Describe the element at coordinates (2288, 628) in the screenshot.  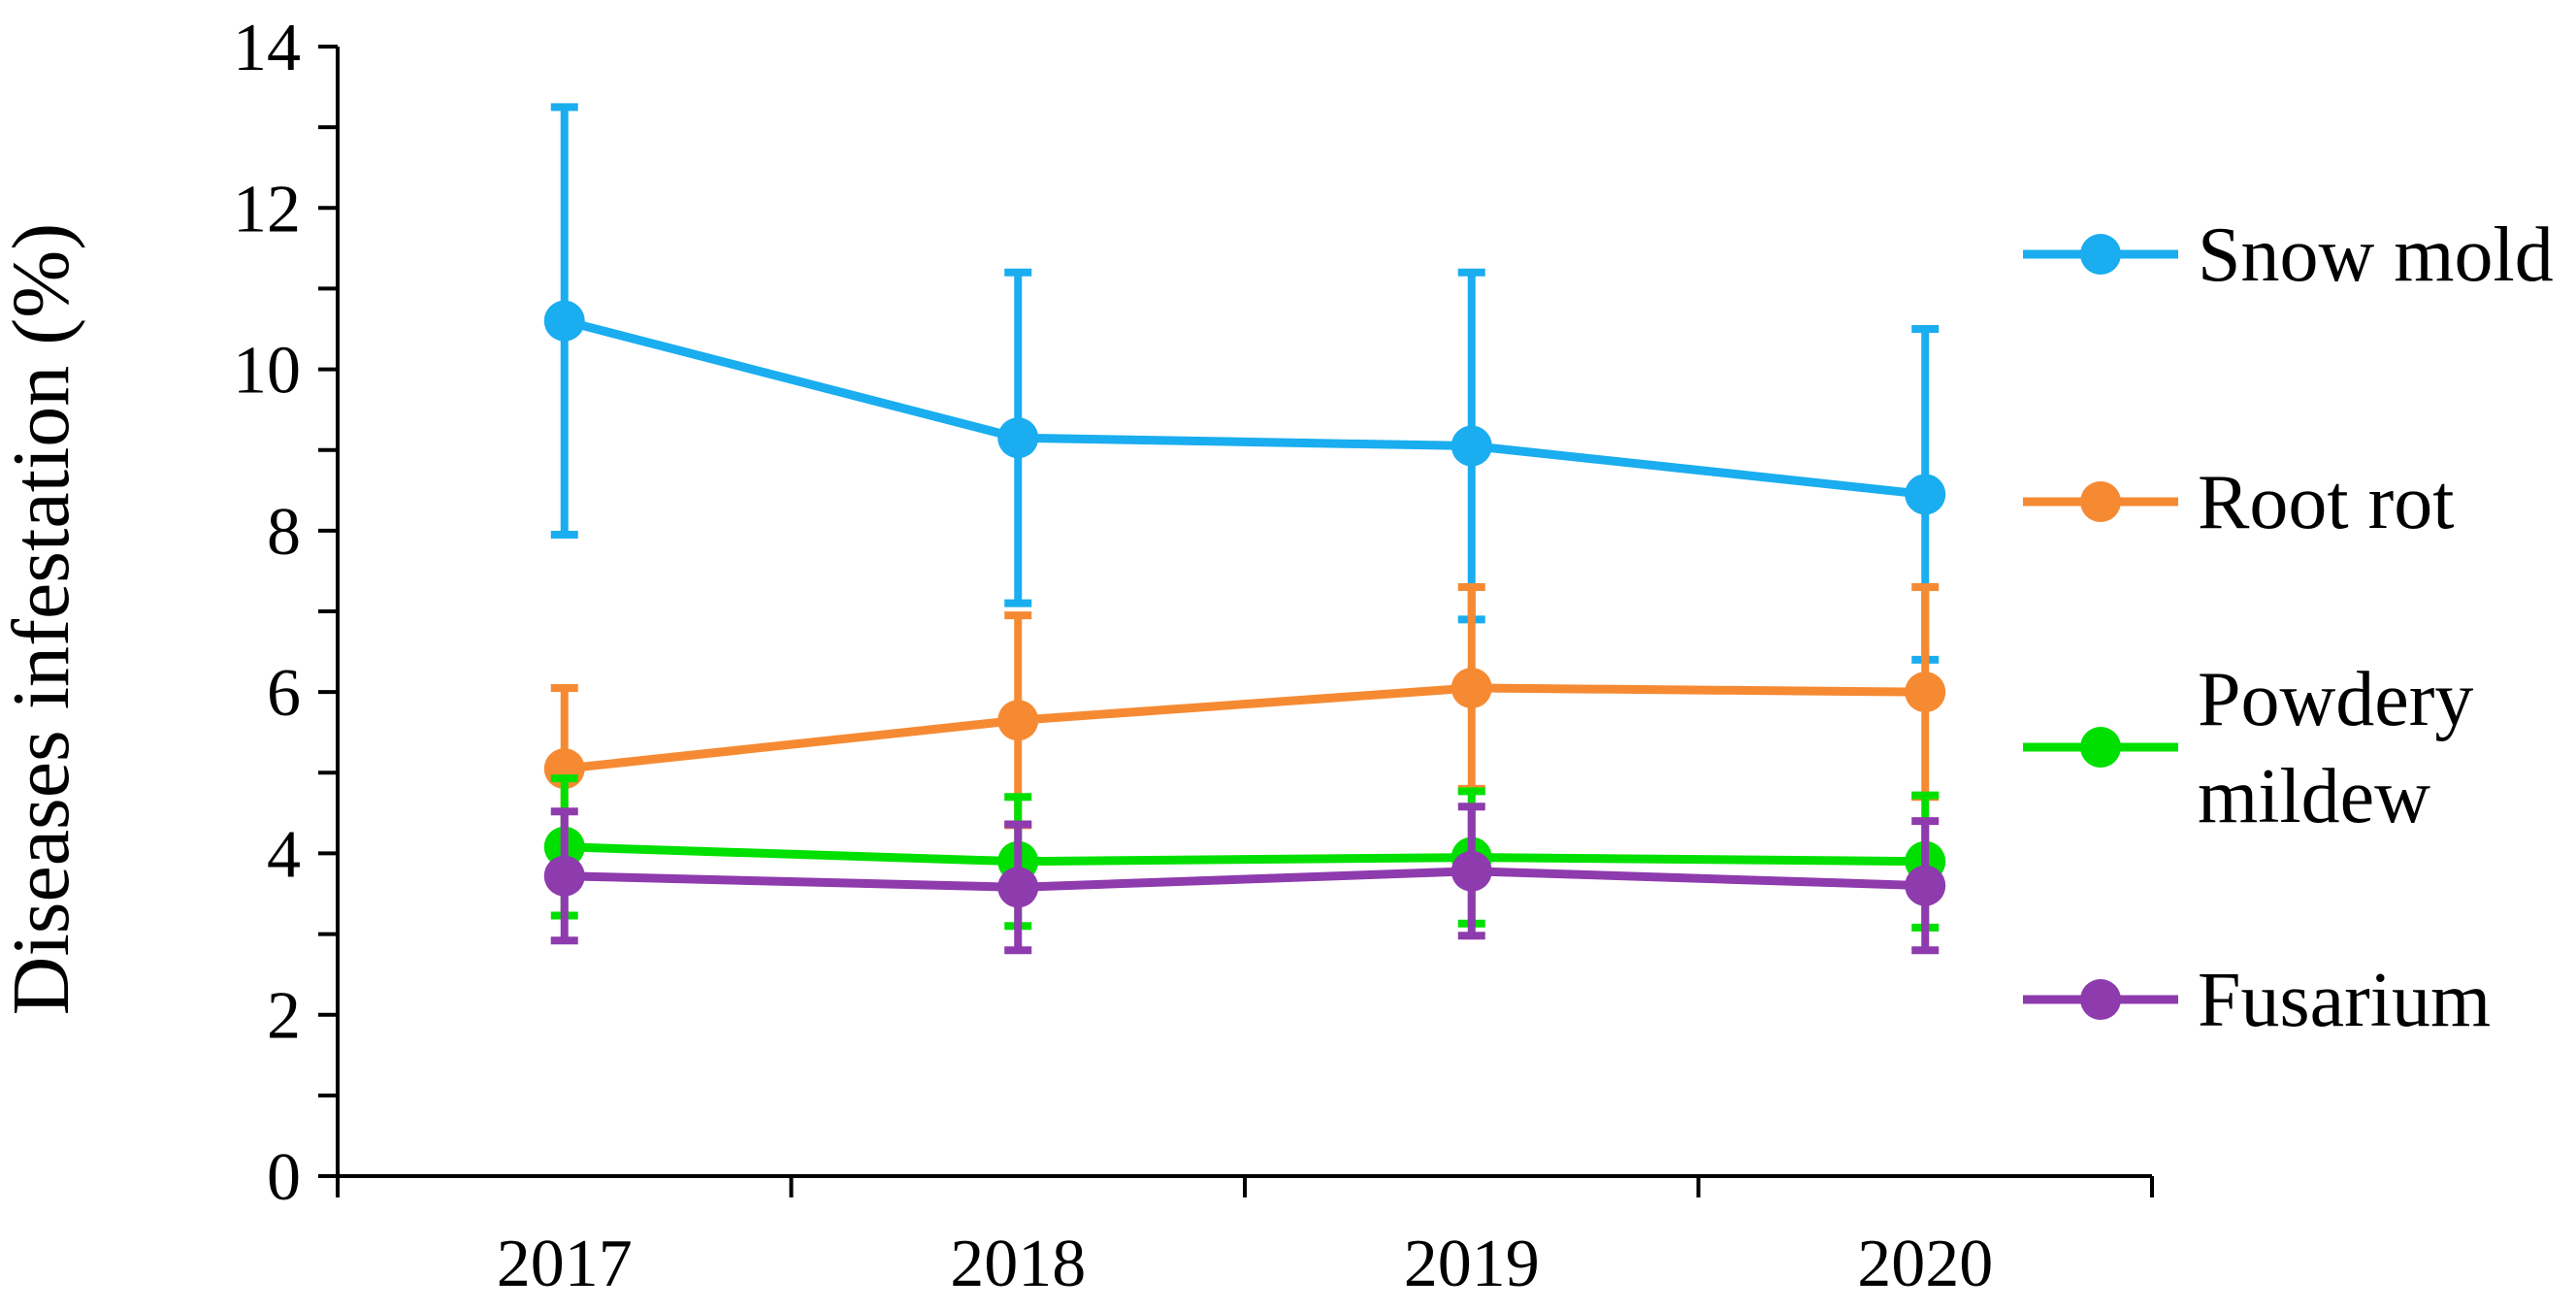
I see `legend: Snow mold Root rot Powdery mildew Fusarium` at that location.